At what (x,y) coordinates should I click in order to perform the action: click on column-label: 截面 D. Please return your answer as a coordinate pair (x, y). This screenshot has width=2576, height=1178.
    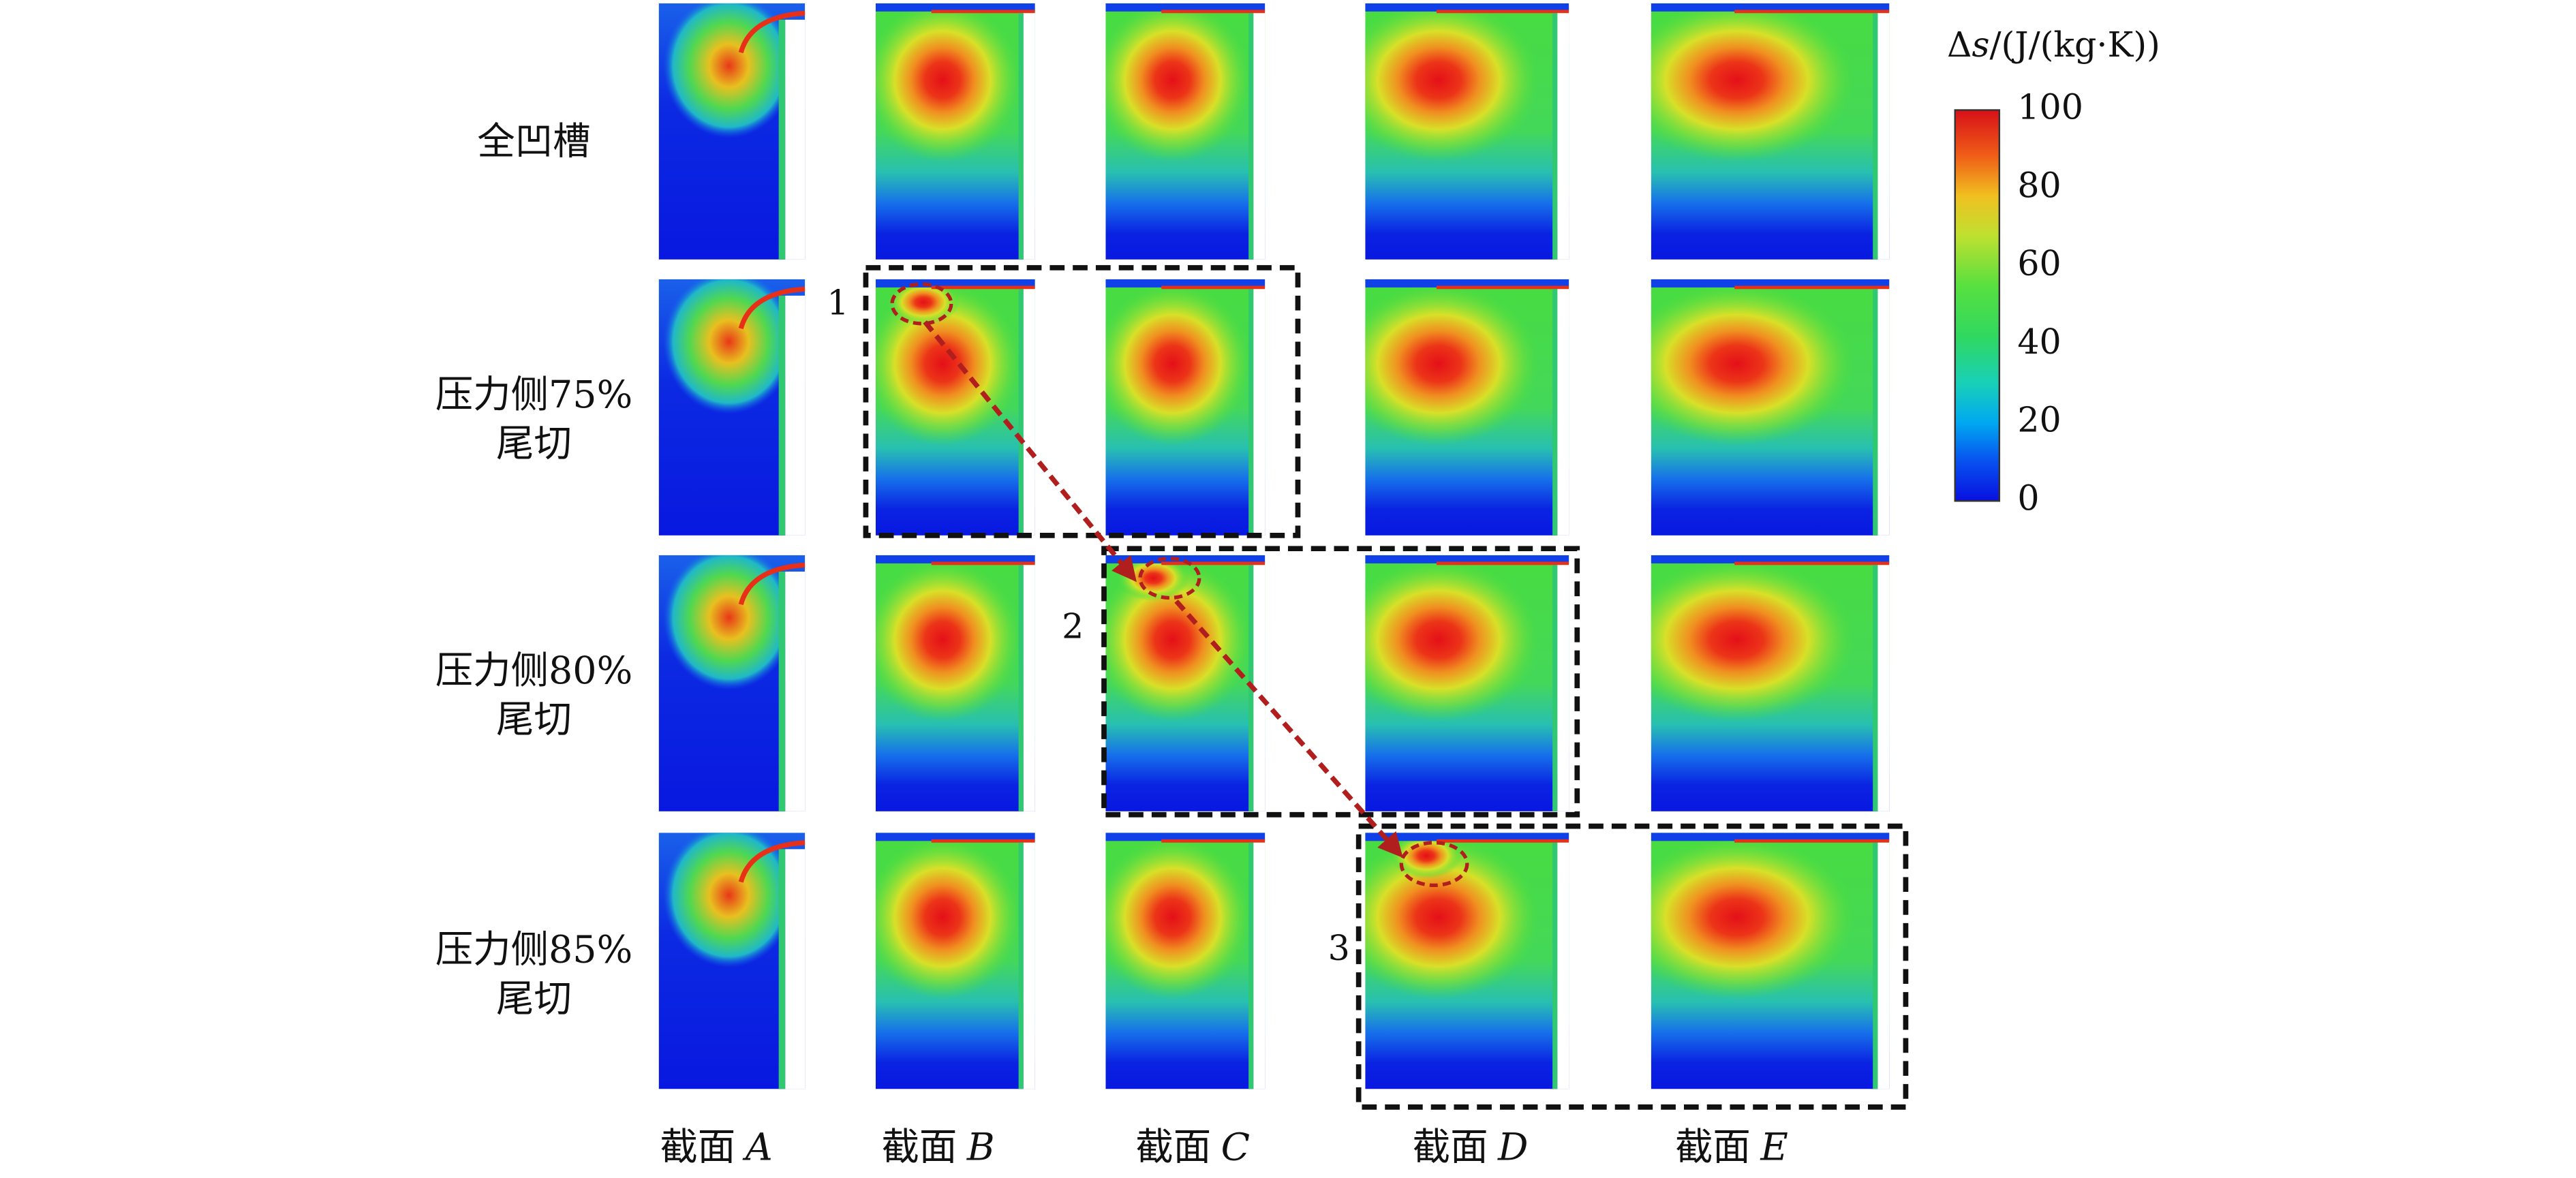
    Looking at the image, I should click on (1471, 1147).